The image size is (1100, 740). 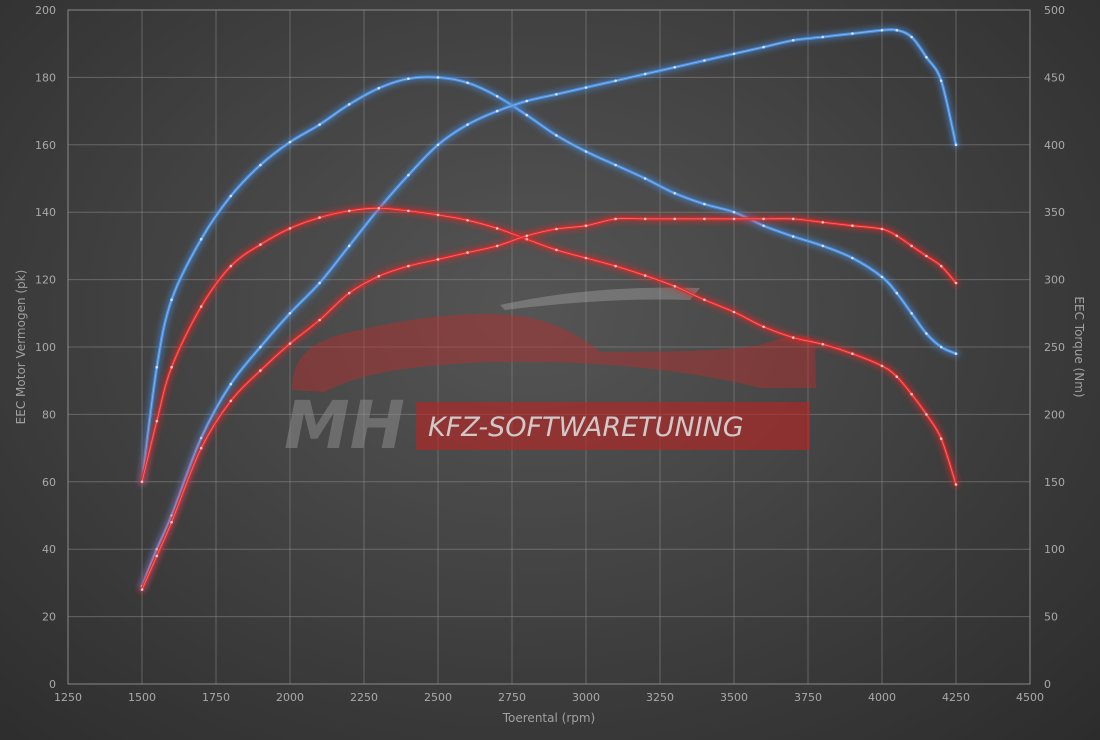 What do you see at coordinates (364, 697) in the screenshot?
I see `x-tick-label: 2250` at bounding box center [364, 697].